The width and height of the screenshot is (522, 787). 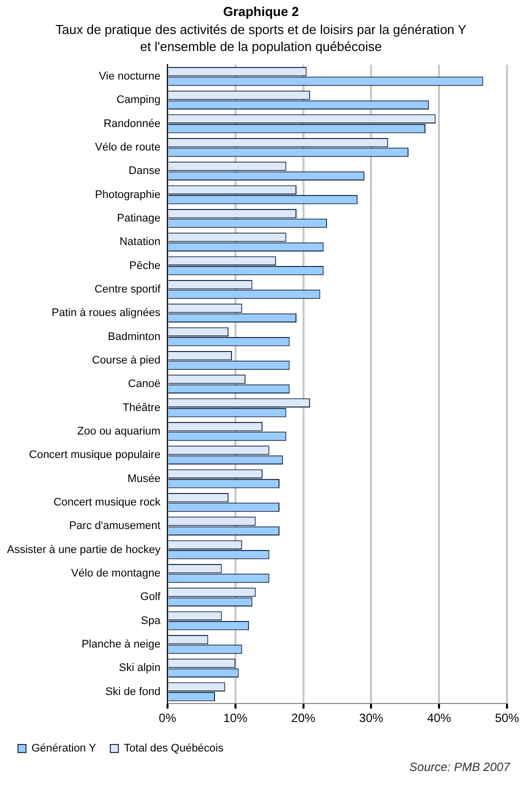 I want to click on x-tick-label: 40%, so click(x=439, y=718).